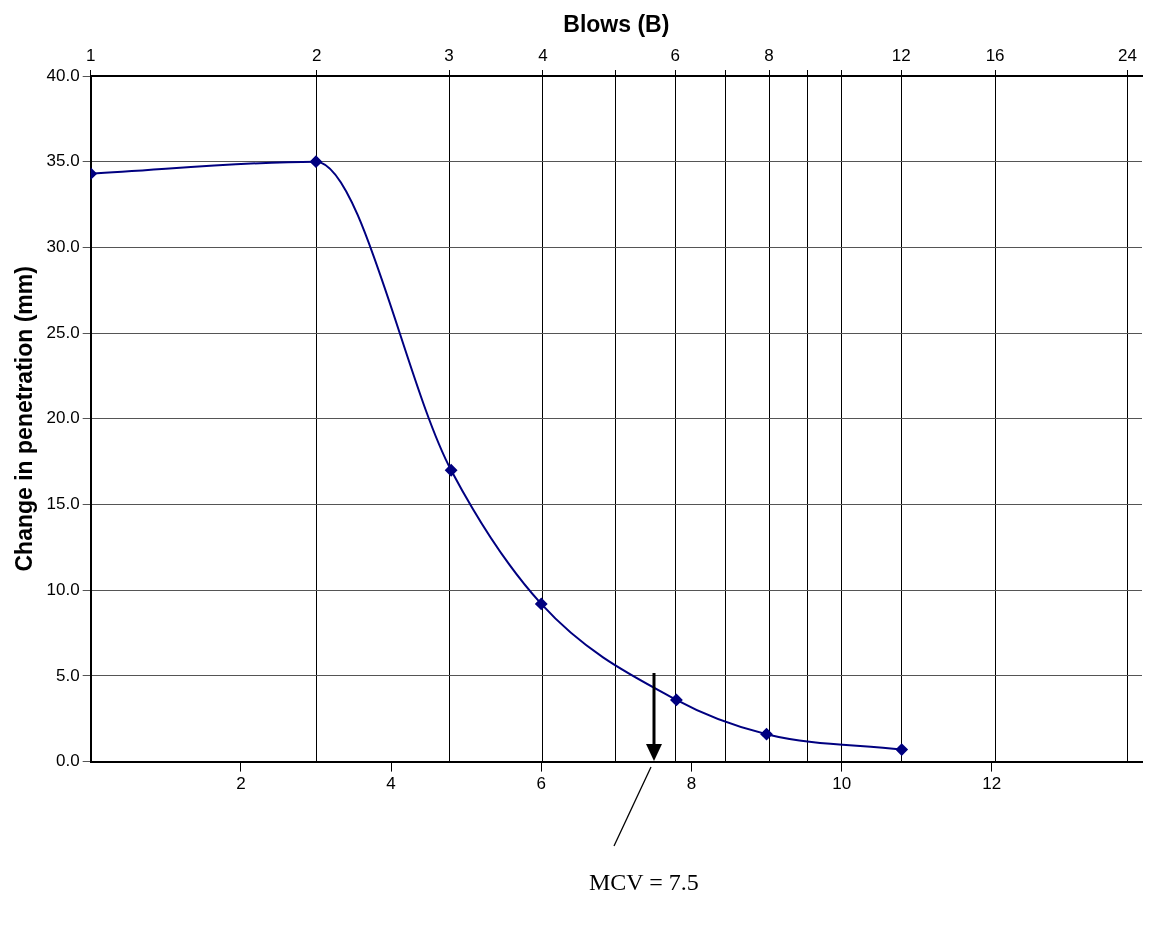 This screenshot has width=1157, height=946. What do you see at coordinates (63, 418) in the screenshot?
I see `y-tick-label: 20.0` at bounding box center [63, 418].